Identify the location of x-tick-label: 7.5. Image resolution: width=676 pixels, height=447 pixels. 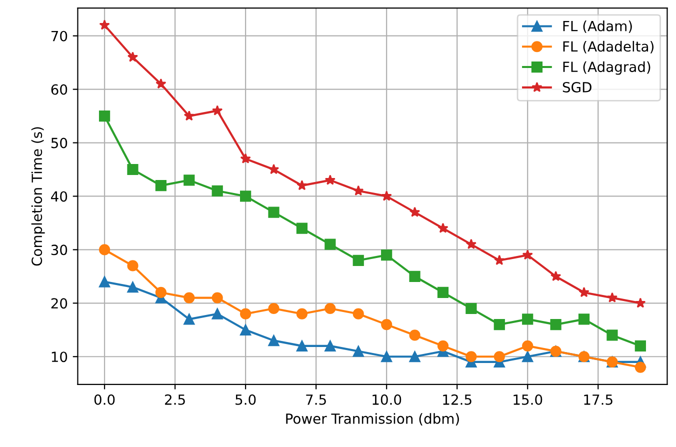
(316, 399).